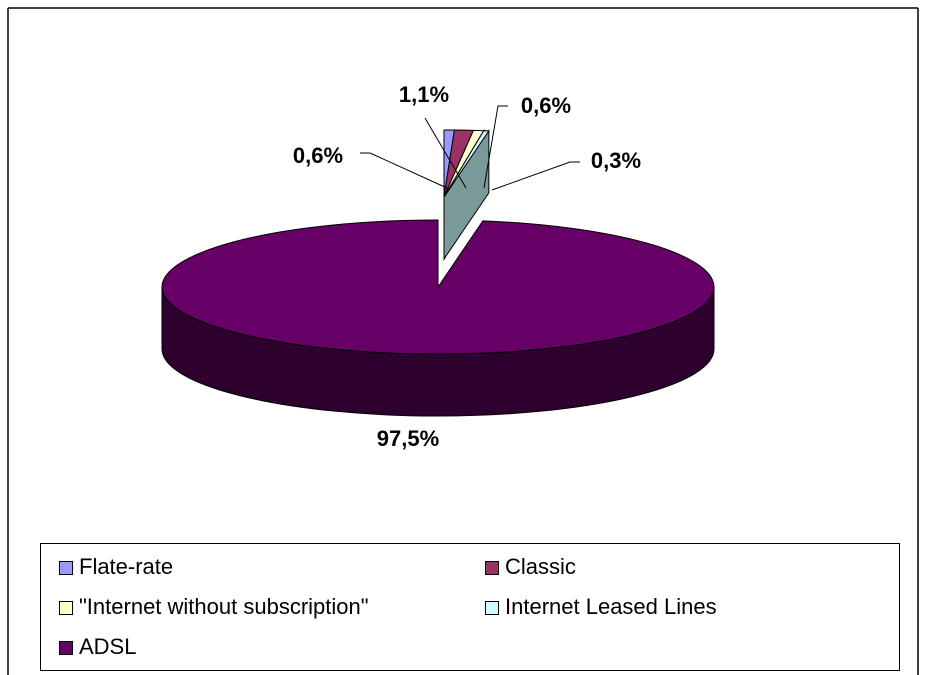 The image size is (926, 675). I want to click on legend-item-flate-rate: Flate-rate, so click(116, 567).